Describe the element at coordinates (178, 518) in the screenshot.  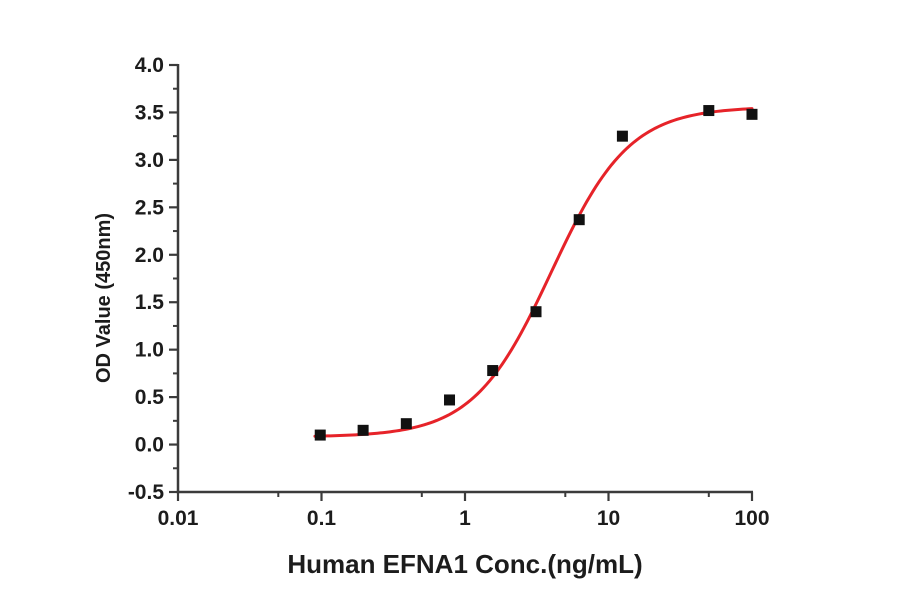
I see `x-tick-label: 0.01` at that location.